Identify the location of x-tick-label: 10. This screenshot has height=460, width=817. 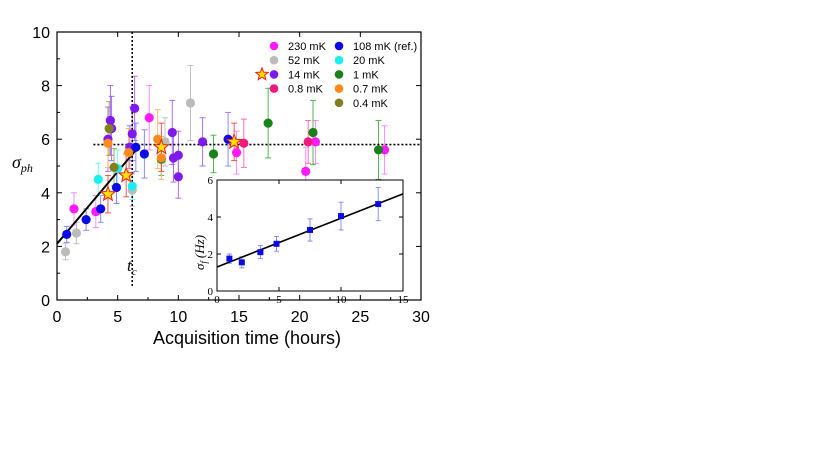
(178, 317).